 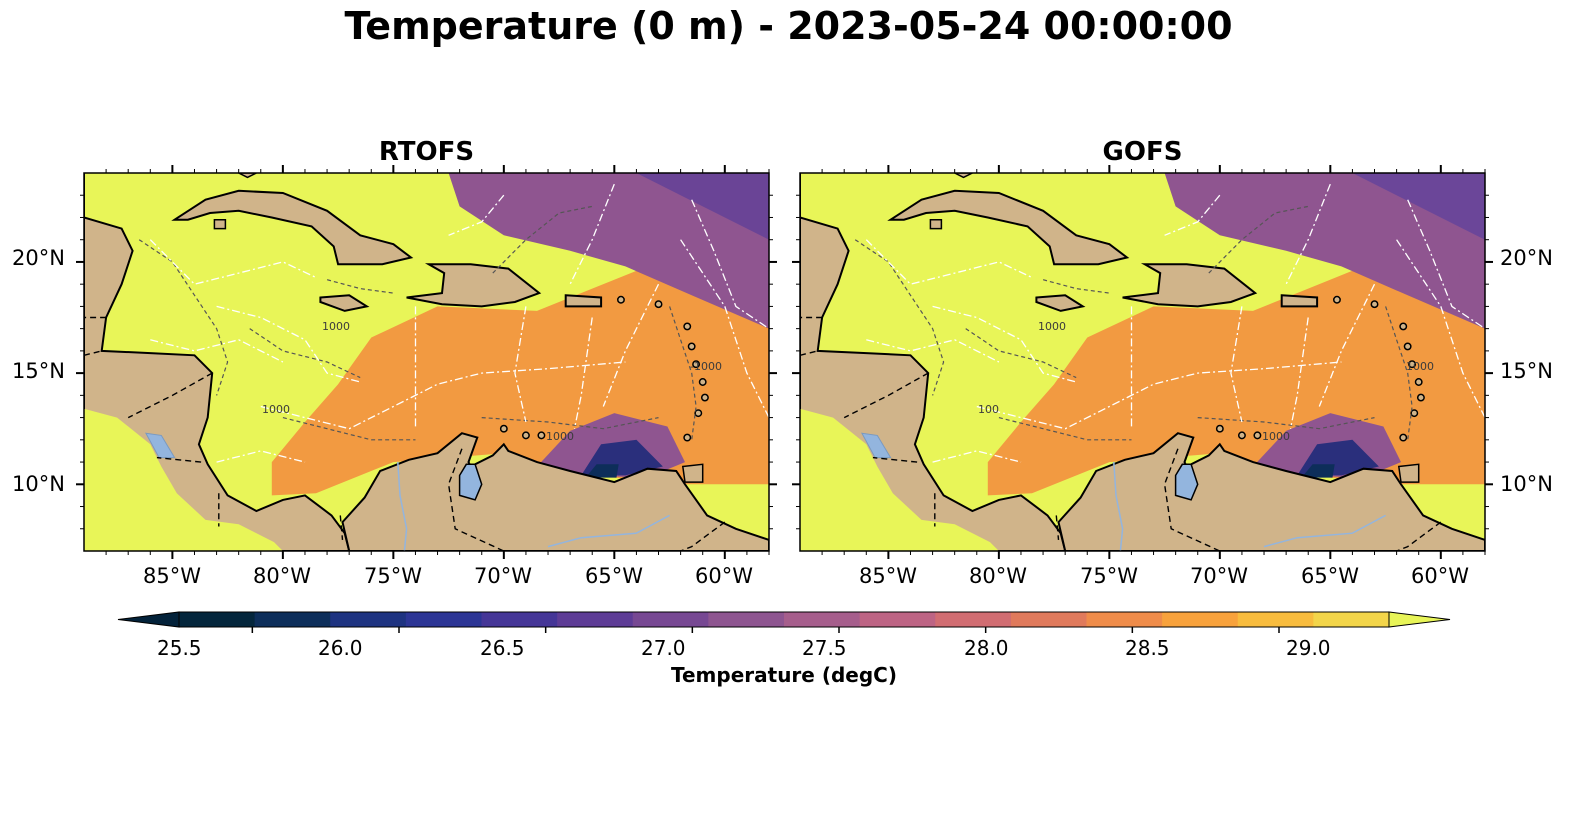 I want to click on lat-label-15n-left: 15°N, so click(x=38, y=371).